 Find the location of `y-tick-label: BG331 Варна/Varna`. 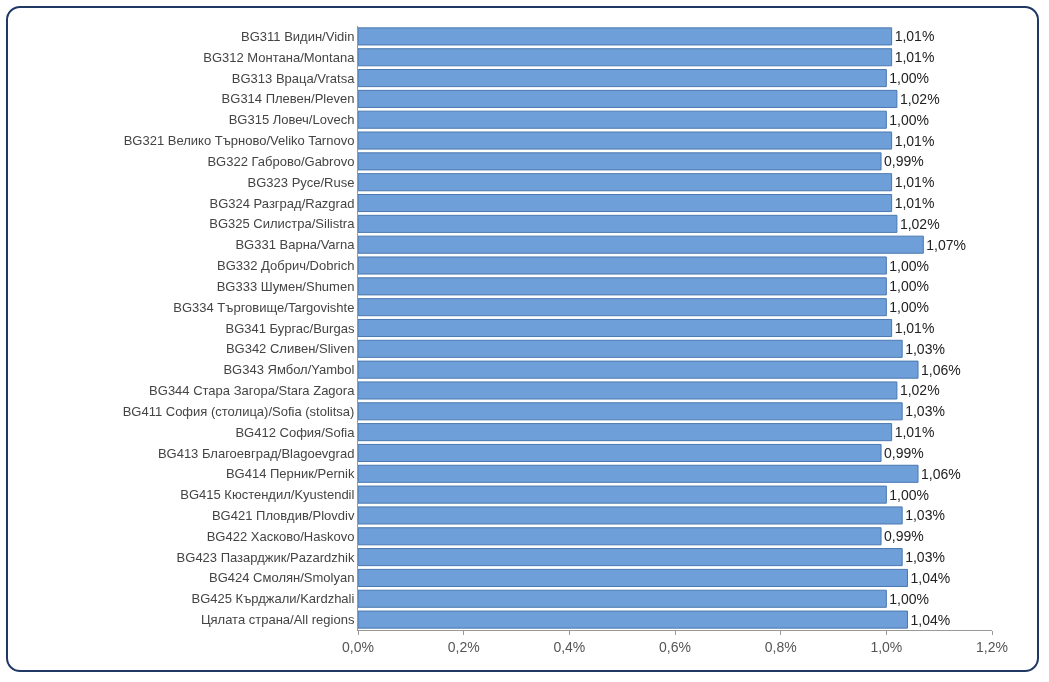

y-tick-label: BG331 Варна/Varna is located at coordinates (295, 245).